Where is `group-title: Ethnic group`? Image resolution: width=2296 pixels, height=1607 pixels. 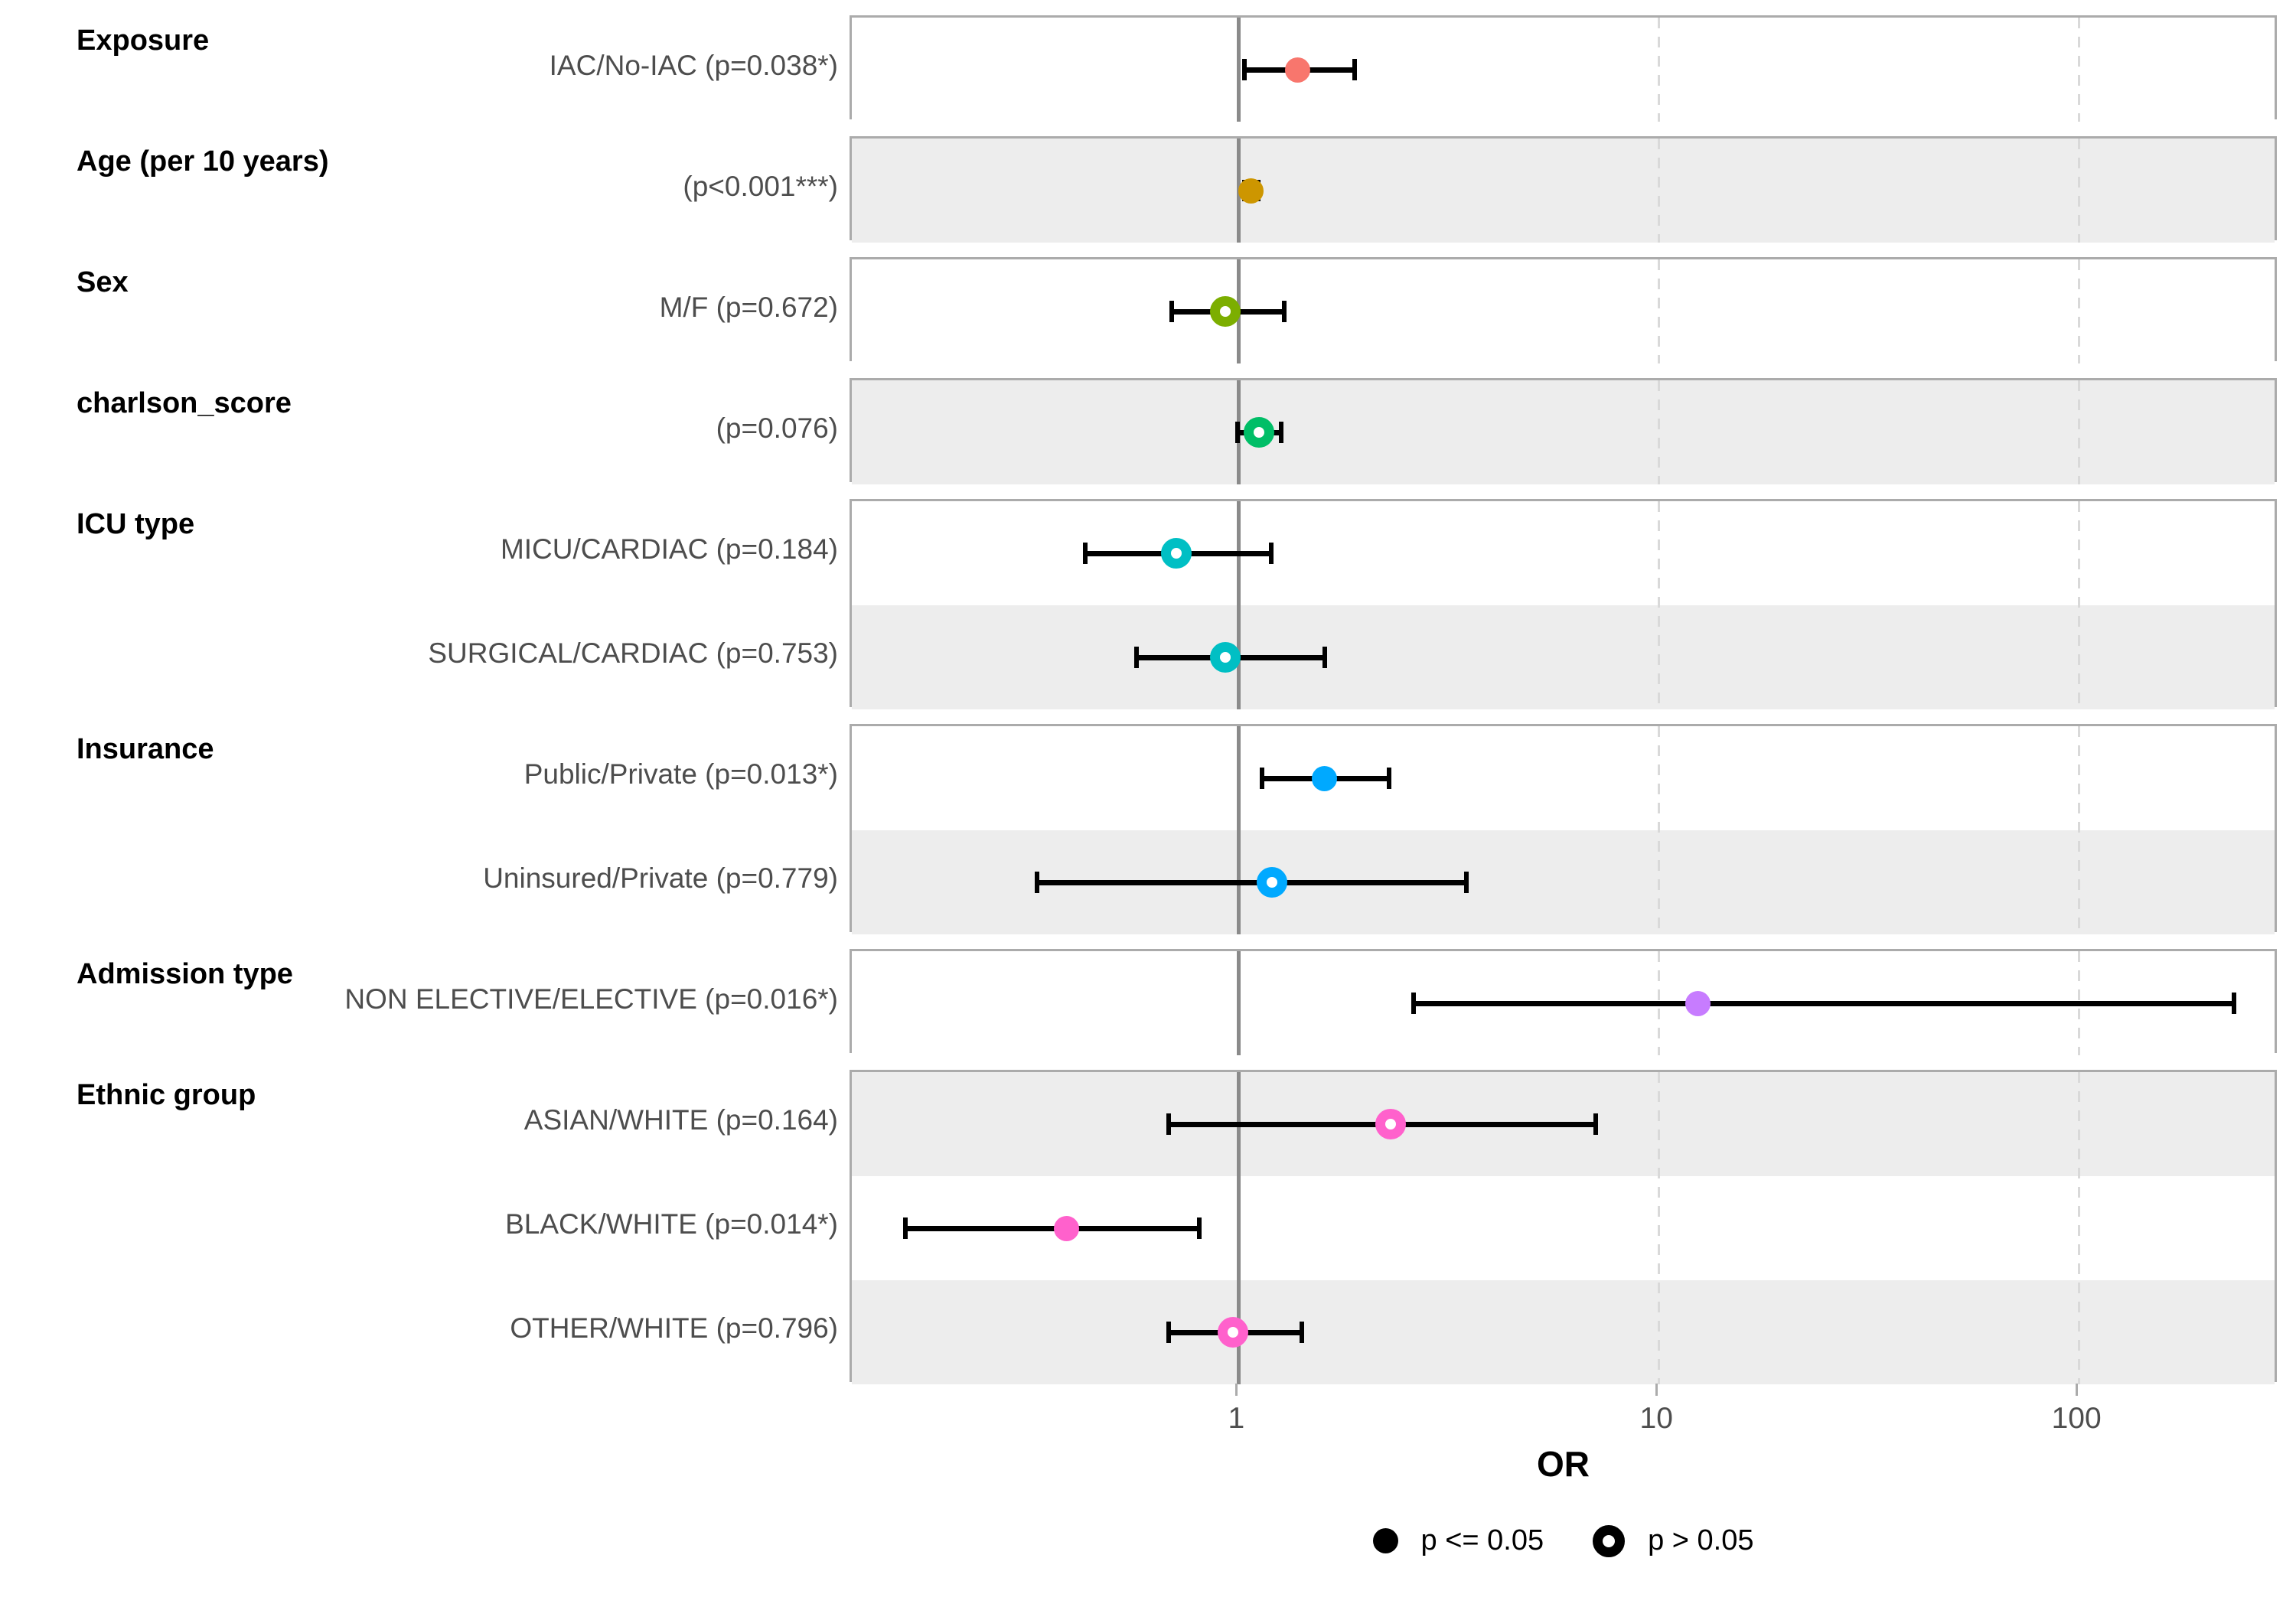
group-title: Ethnic group is located at coordinates (166, 1095).